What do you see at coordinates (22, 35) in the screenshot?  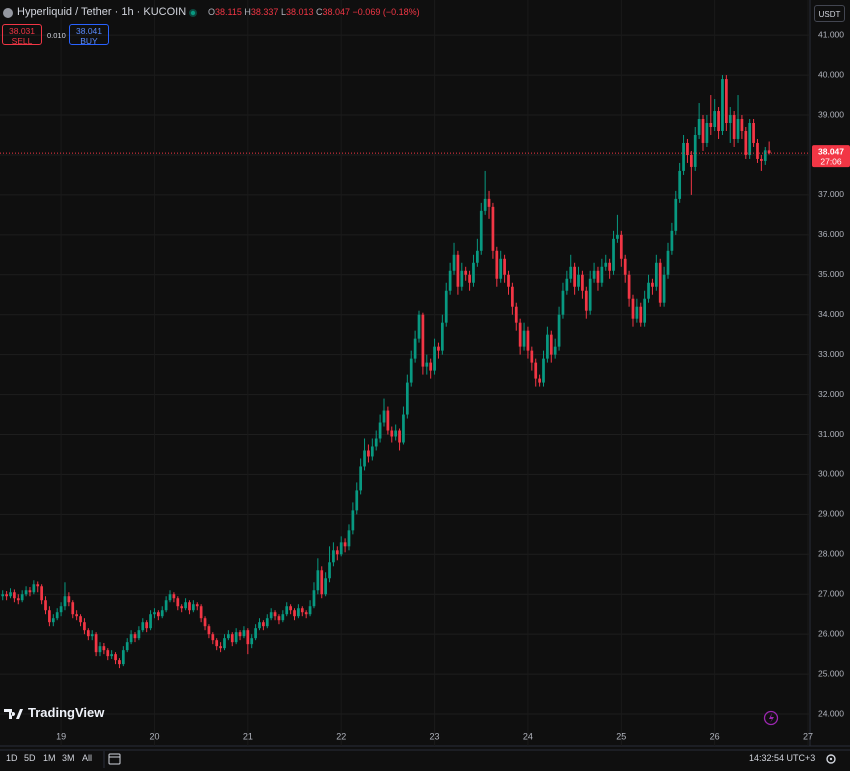 I see `sell-button: 38.031 SELL` at bounding box center [22, 35].